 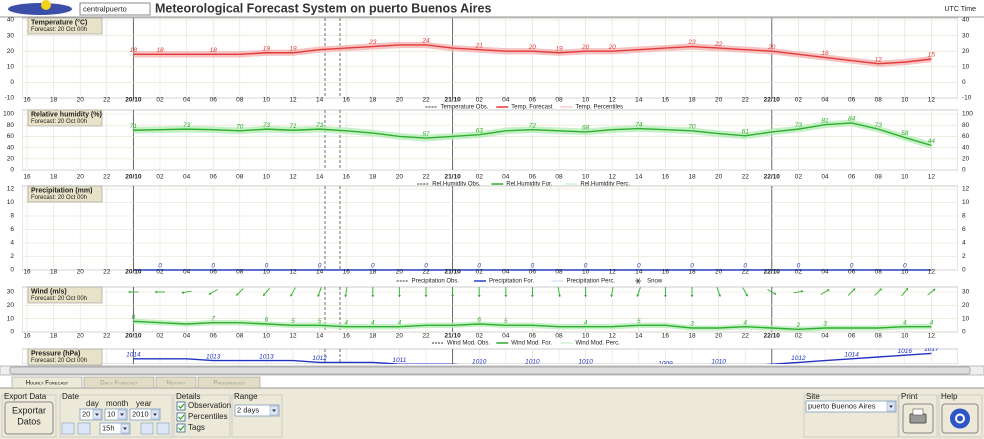 I want to click on y-tick-label: 0, so click(x=12, y=170).